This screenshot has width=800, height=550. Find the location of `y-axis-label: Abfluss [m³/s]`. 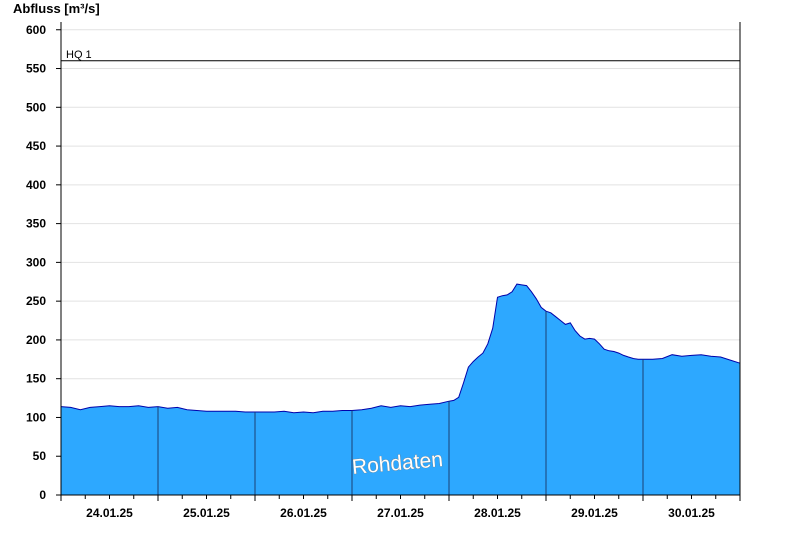

y-axis-label: Abfluss [m³/s] is located at coordinates (56, 8).